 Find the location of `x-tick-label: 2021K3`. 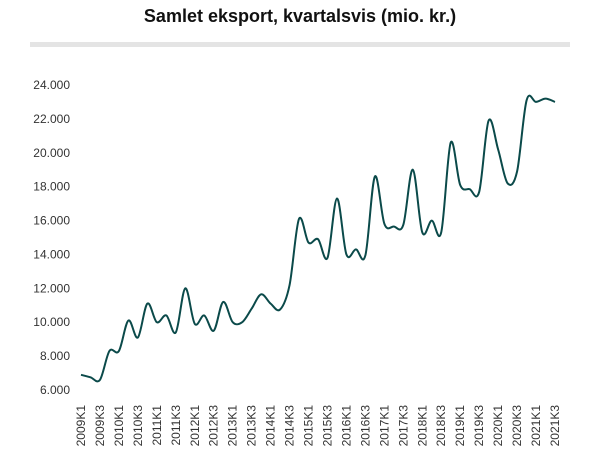

x-tick-label: 2021K3 is located at coordinates (555, 426).